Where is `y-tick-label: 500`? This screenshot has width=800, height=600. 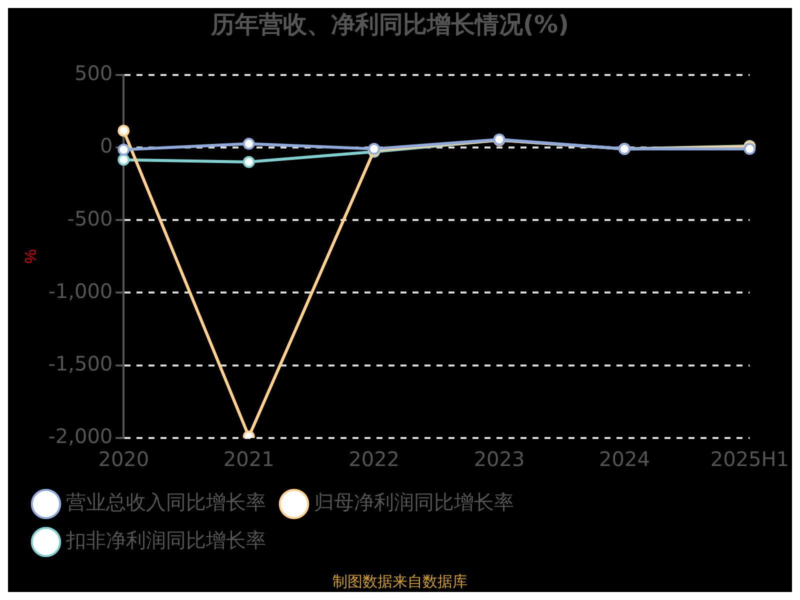 y-tick-label: 500 is located at coordinates (93, 73).